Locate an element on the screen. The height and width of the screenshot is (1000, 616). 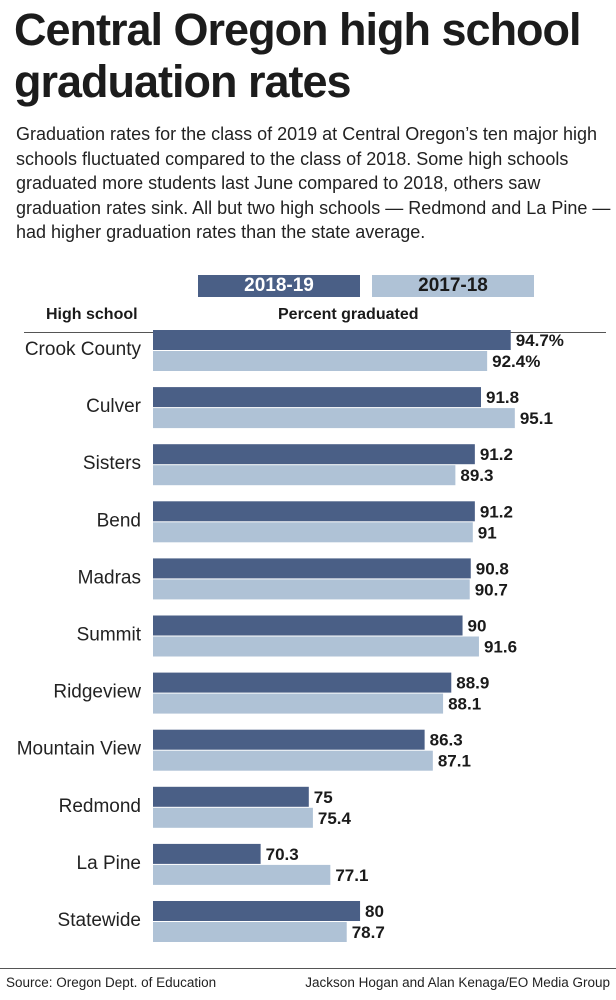
category-label-sisters: Sisters is located at coordinates (112, 463).